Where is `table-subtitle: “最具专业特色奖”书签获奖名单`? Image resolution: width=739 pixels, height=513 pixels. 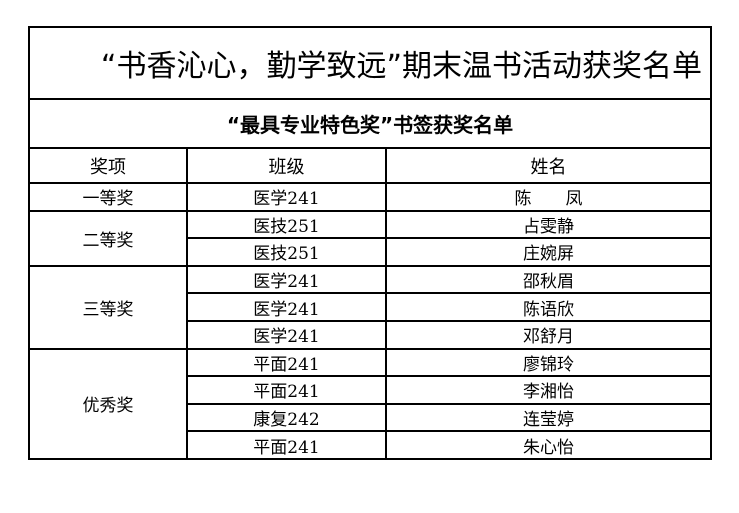 table-subtitle: “最具专业特色奖”书签获奖名单 is located at coordinates (370, 123).